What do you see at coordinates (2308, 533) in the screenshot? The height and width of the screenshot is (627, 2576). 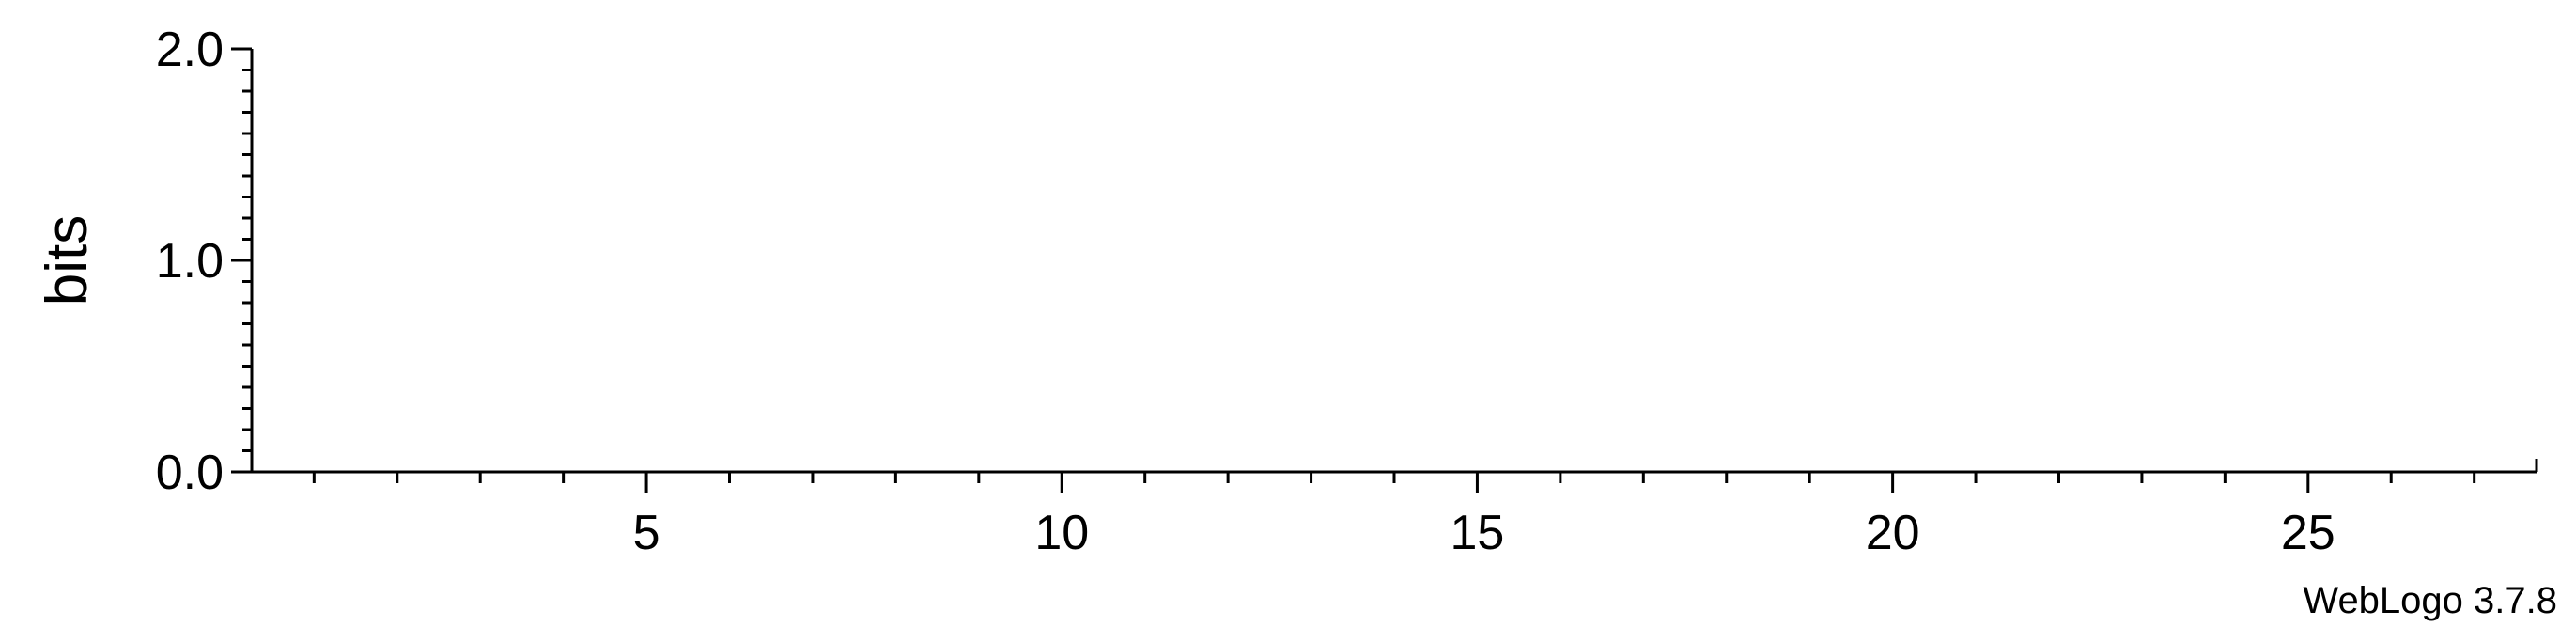 I see `x-tick-label: 25` at bounding box center [2308, 533].